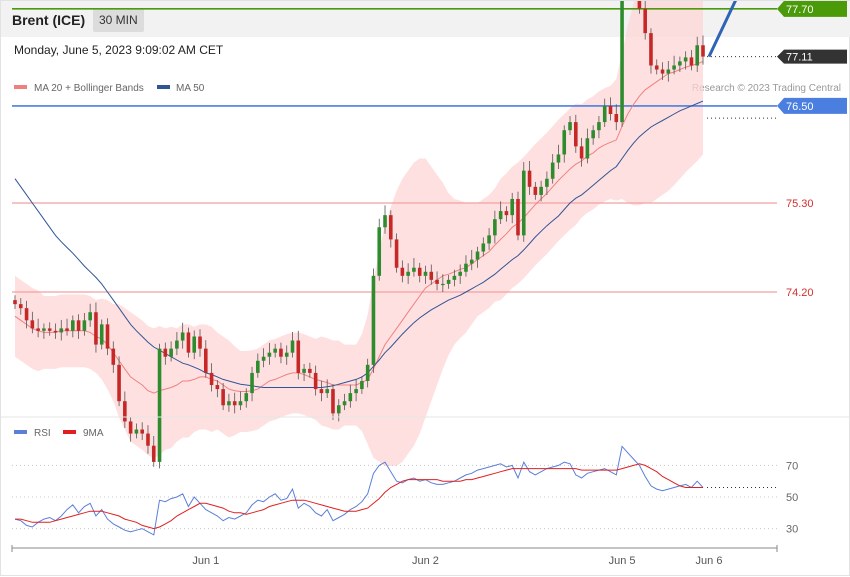 The image size is (850, 577). What do you see at coordinates (812, 105) in the screenshot?
I see `pivot-tag` at bounding box center [812, 105].